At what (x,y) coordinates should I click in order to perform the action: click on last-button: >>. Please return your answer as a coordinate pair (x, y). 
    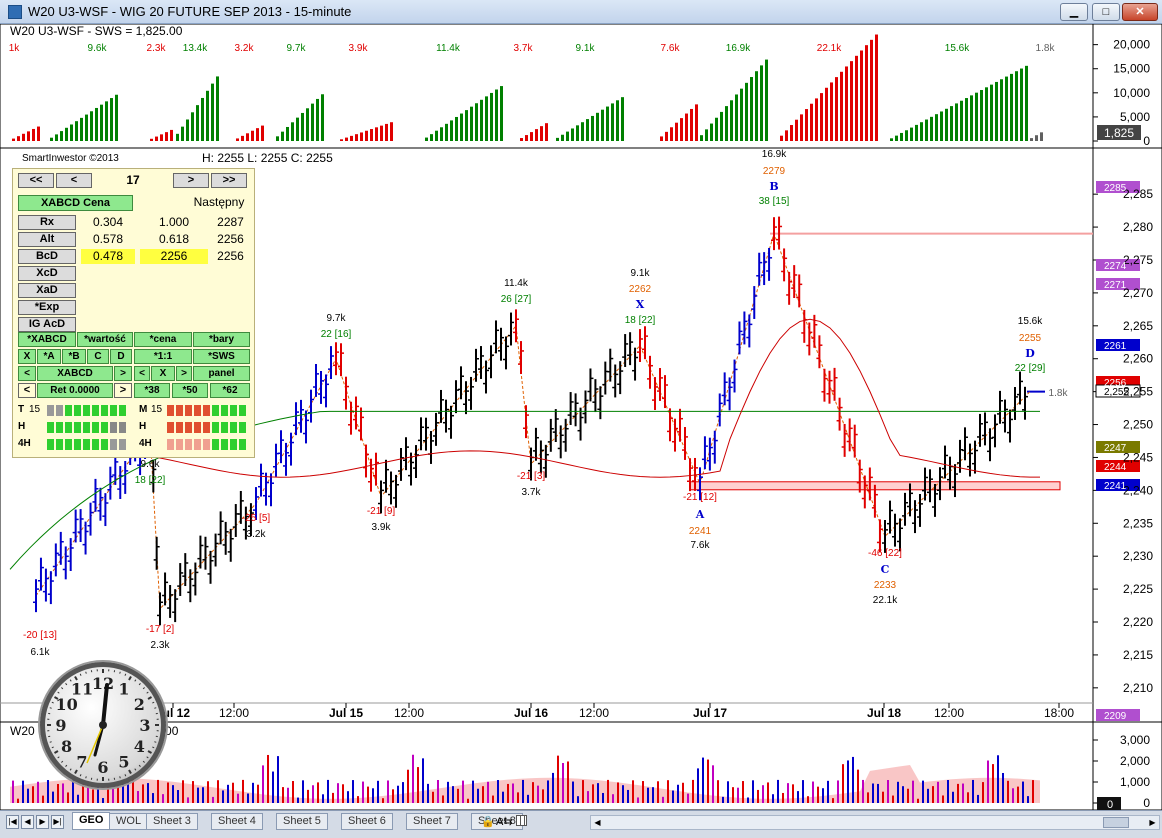
    Looking at the image, I should click on (229, 180).